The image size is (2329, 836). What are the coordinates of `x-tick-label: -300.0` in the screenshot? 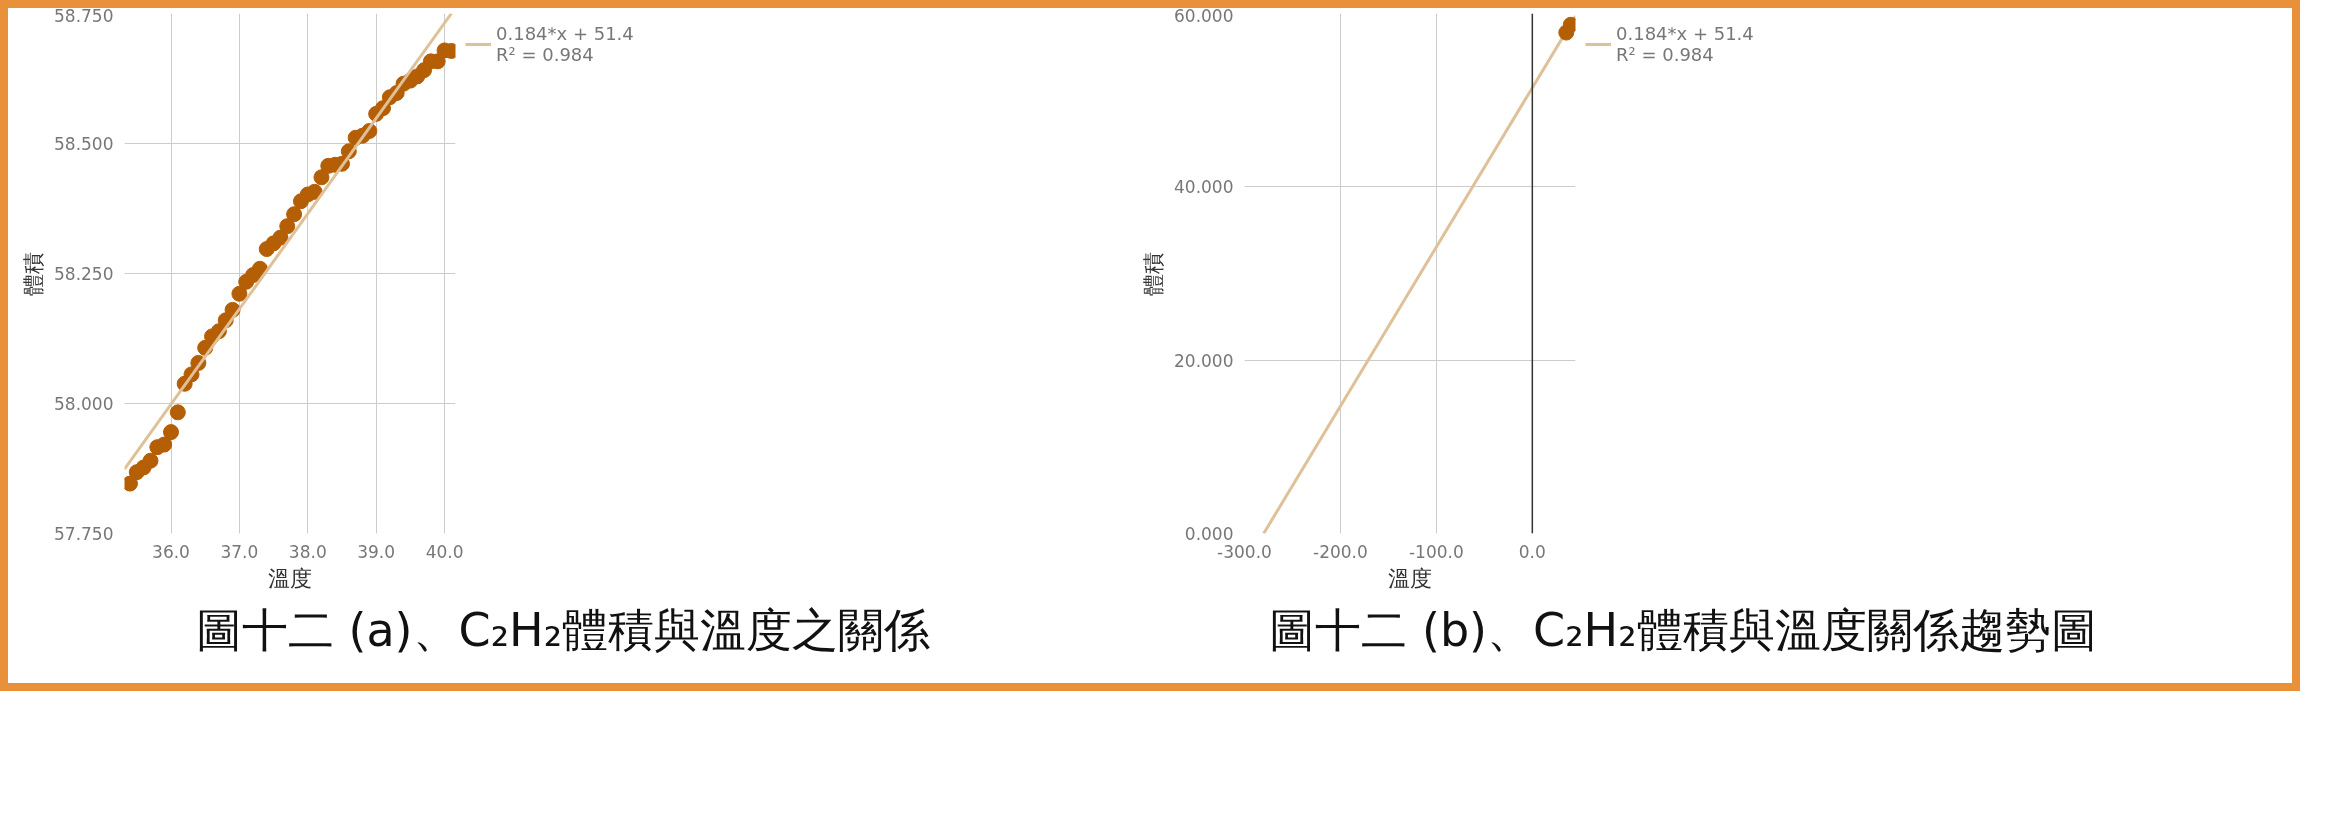 It's located at (1244, 551).